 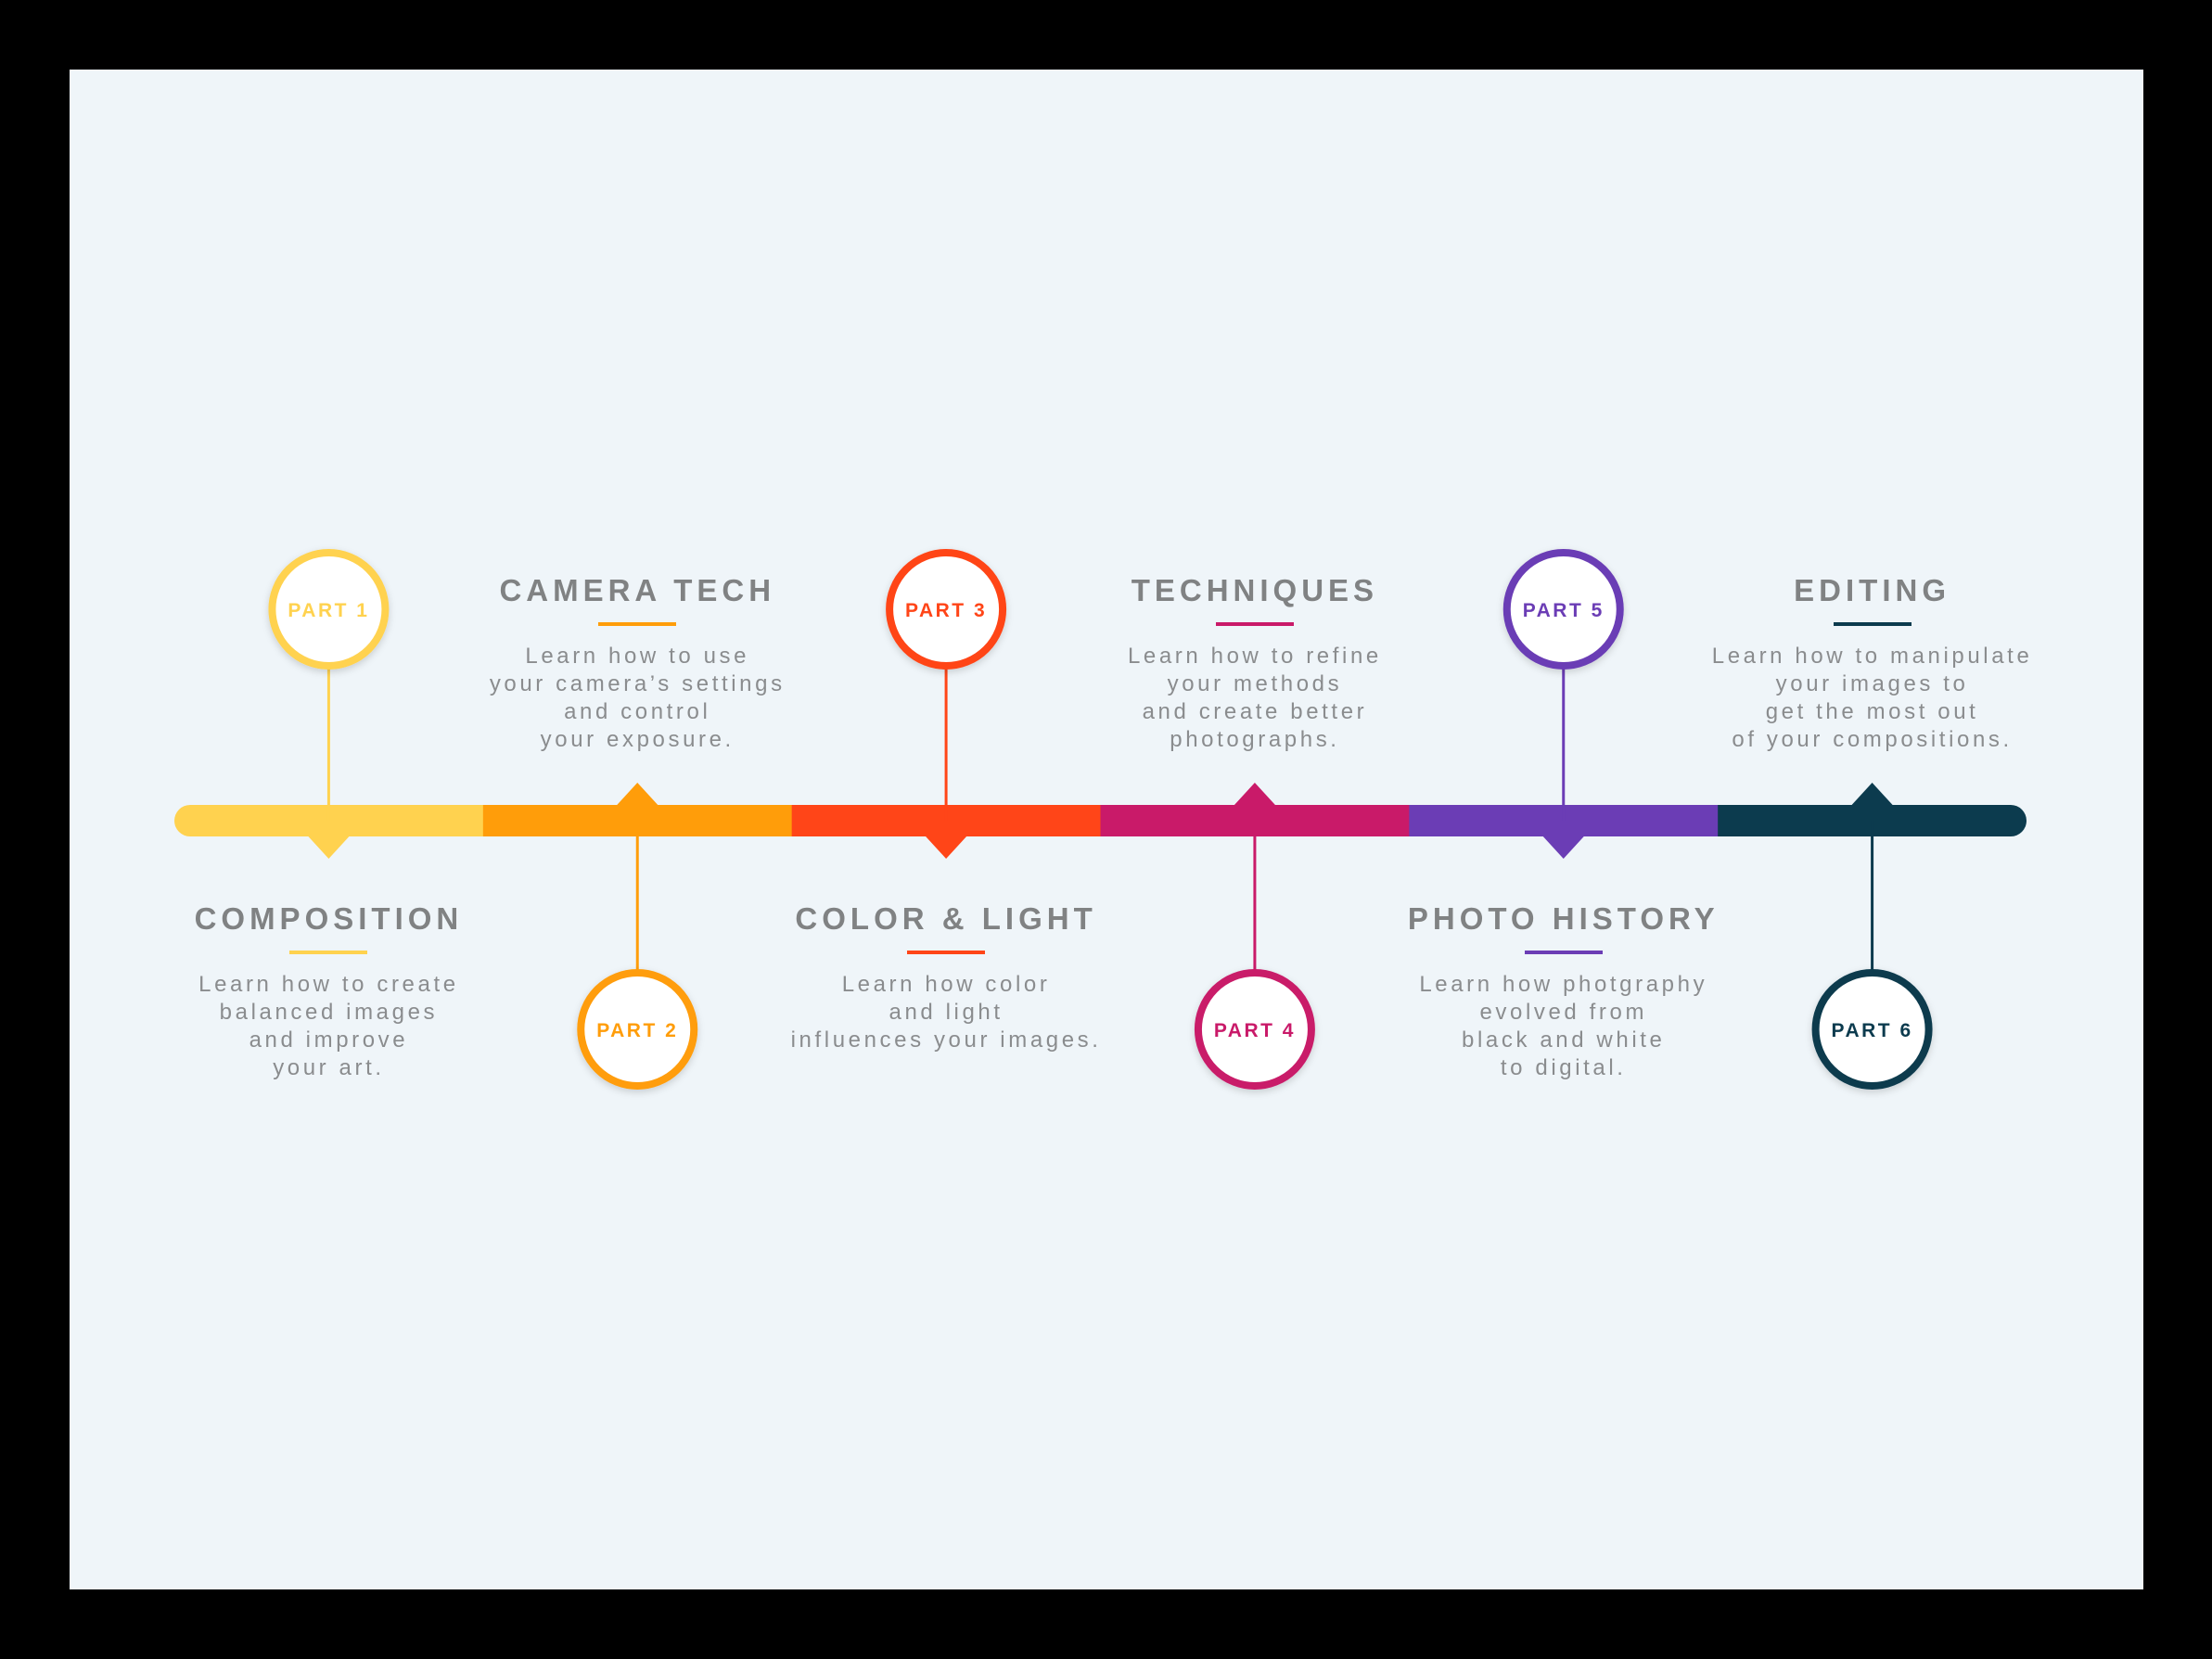 I want to click on description-line: of your compositions., so click(x=1872, y=740).